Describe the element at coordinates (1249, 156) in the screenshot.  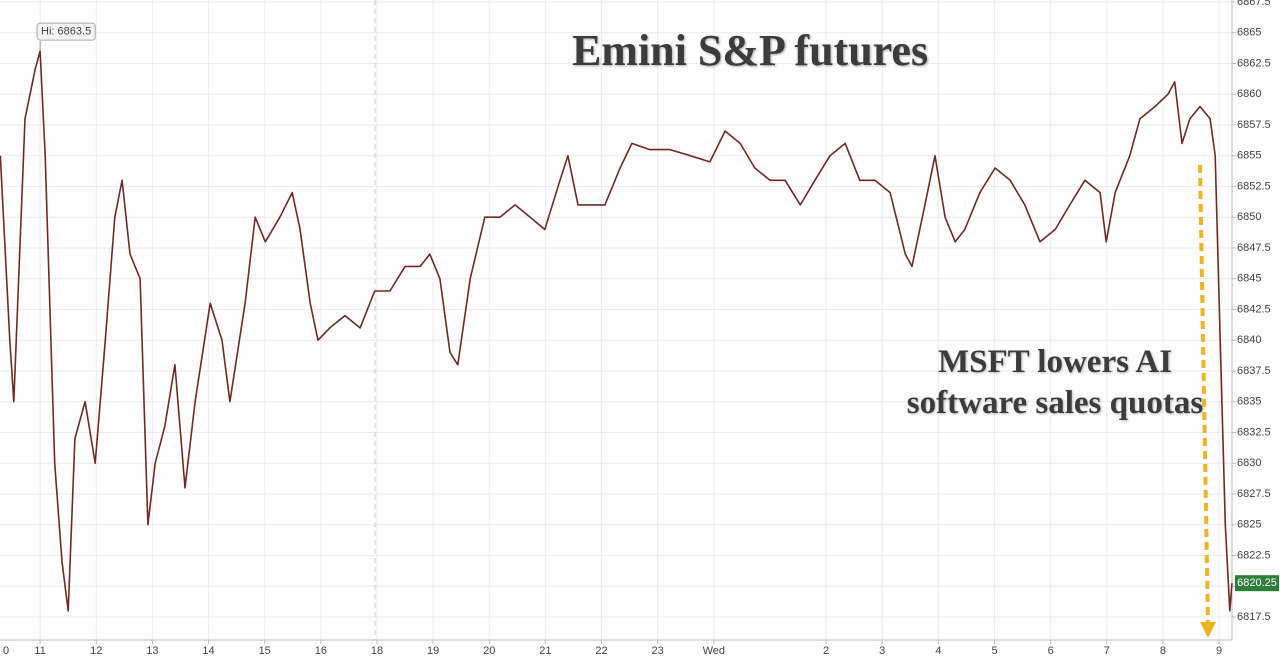
I see `y-tick-label: 6855` at that location.